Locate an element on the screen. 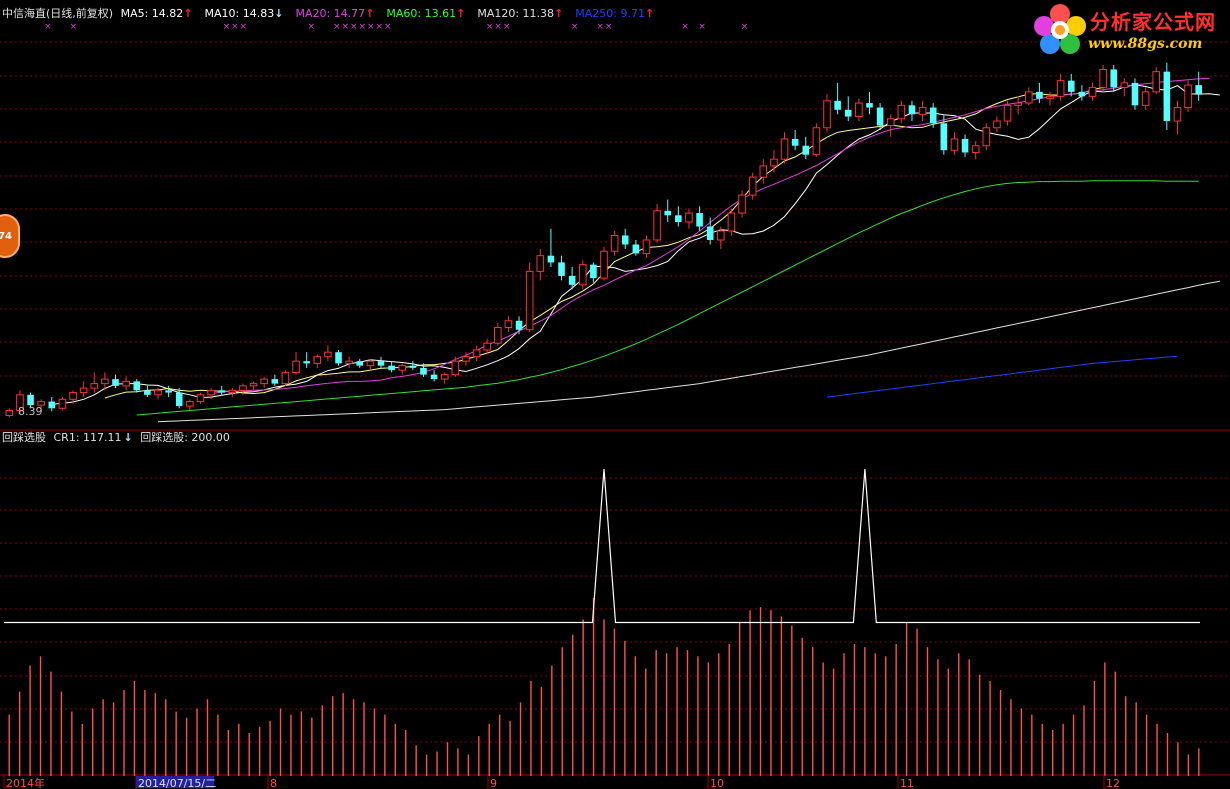  ma-item: MA20: 14.77↑ is located at coordinates (336, 13).